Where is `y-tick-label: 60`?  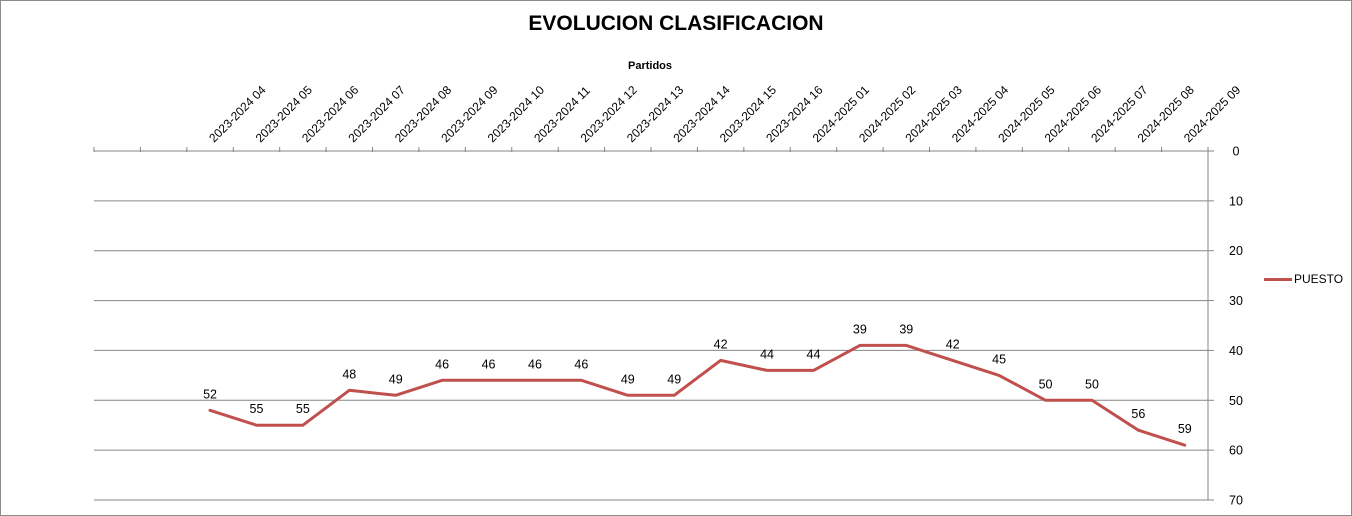 y-tick-label: 60 is located at coordinates (1236, 451).